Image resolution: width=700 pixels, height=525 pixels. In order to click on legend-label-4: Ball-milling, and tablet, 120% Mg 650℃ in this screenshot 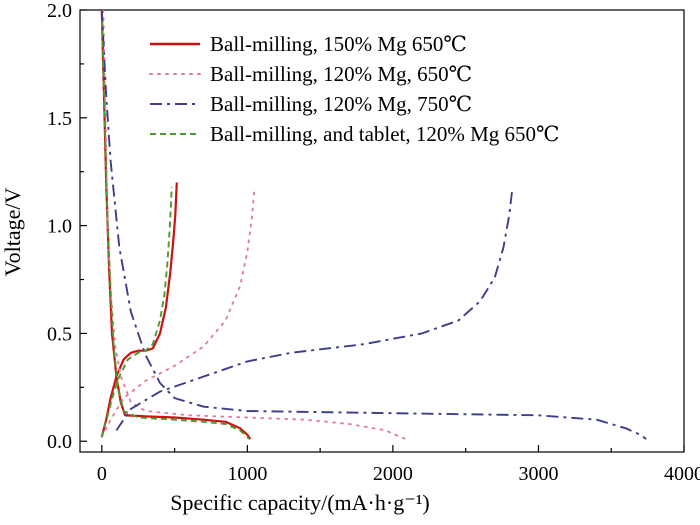, I will do `click(385, 134)`.